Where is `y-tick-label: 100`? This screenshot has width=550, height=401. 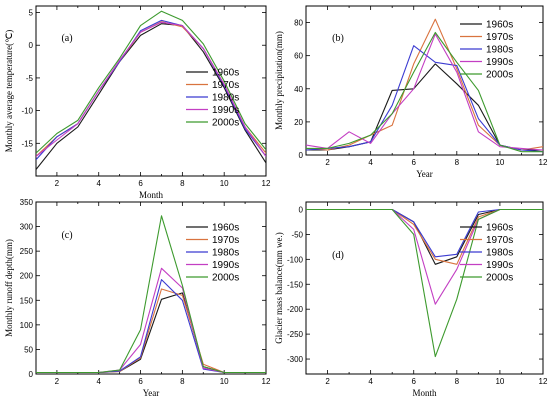 y-tick-label: 100 is located at coordinates (27, 325).